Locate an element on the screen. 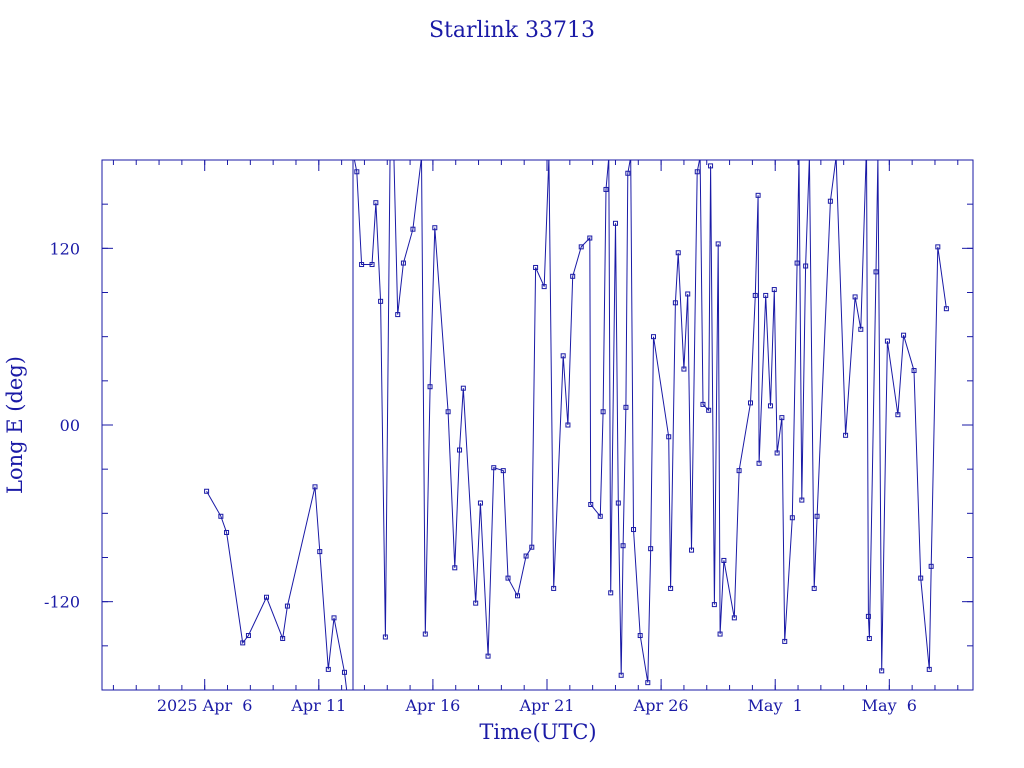  chart-title: Starlink 33713 is located at coordinates (512, 30).